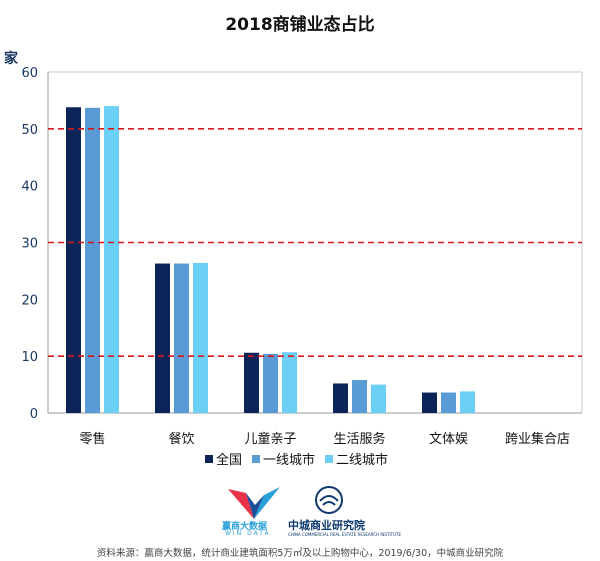 This screenshot has width=600, height=561. Describe the element at coordinates (11, 59) in the screenshot. I see `y-axis-unit-label: 家` at that location.